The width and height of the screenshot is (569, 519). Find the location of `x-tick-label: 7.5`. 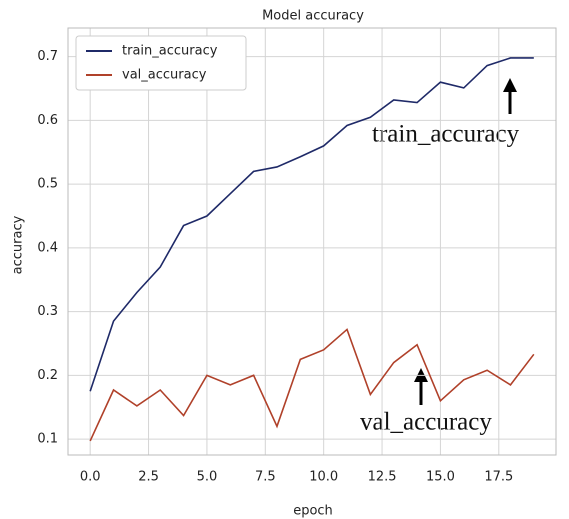

x-tick-label: 7.5 is located at coordinates (265, 477).